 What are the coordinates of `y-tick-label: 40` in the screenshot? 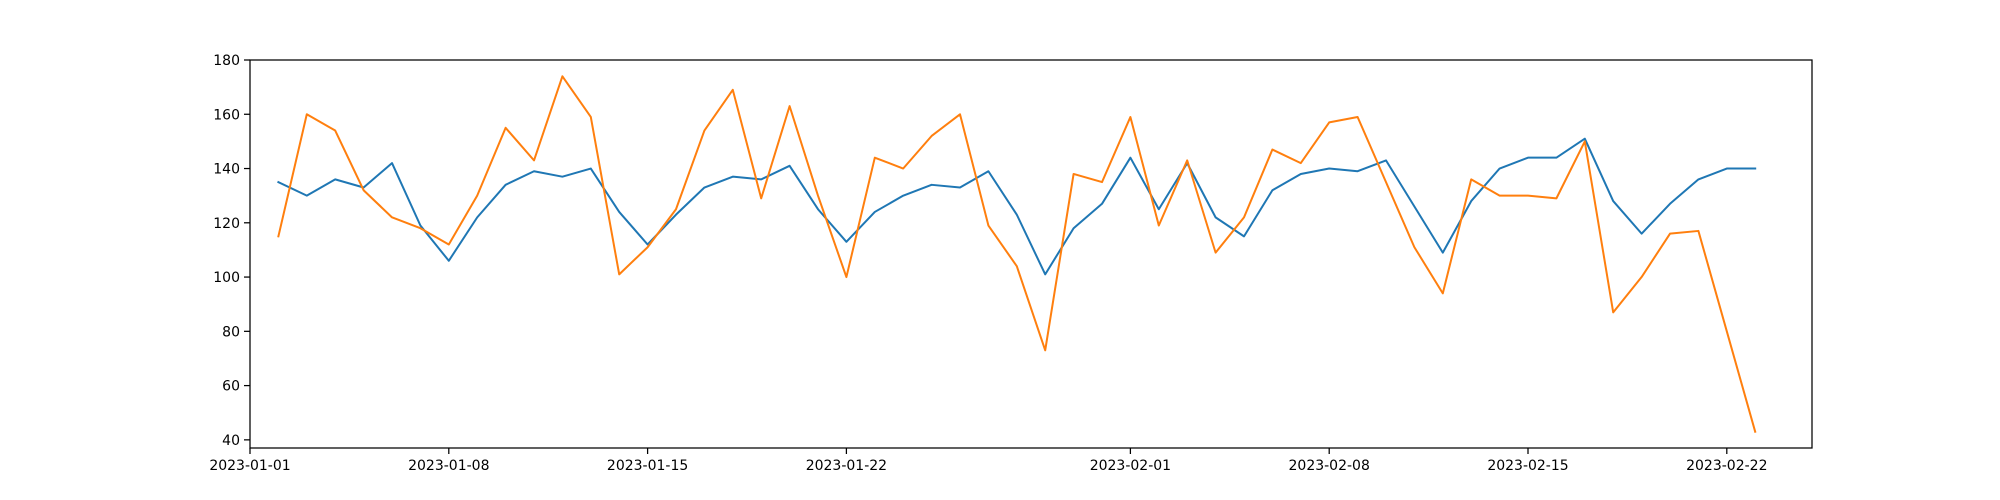 It's located at (231, 441).